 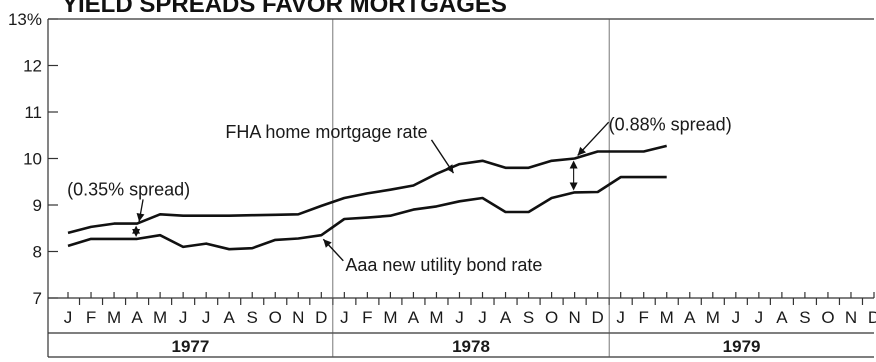 I want to click on y-tick-label: 13%, so click(x=25, y=19).